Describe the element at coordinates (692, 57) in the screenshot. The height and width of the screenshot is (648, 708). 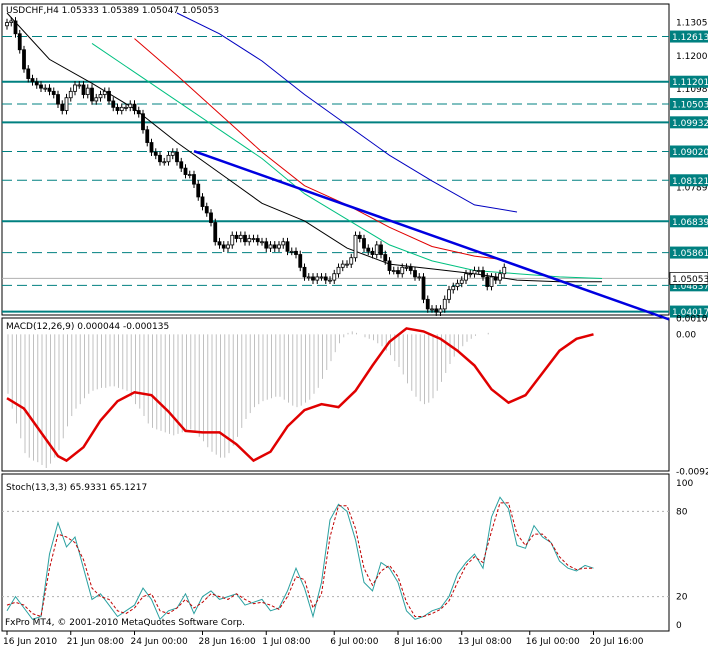
I see `price-axis-tick-1: 1.12000` at that location.